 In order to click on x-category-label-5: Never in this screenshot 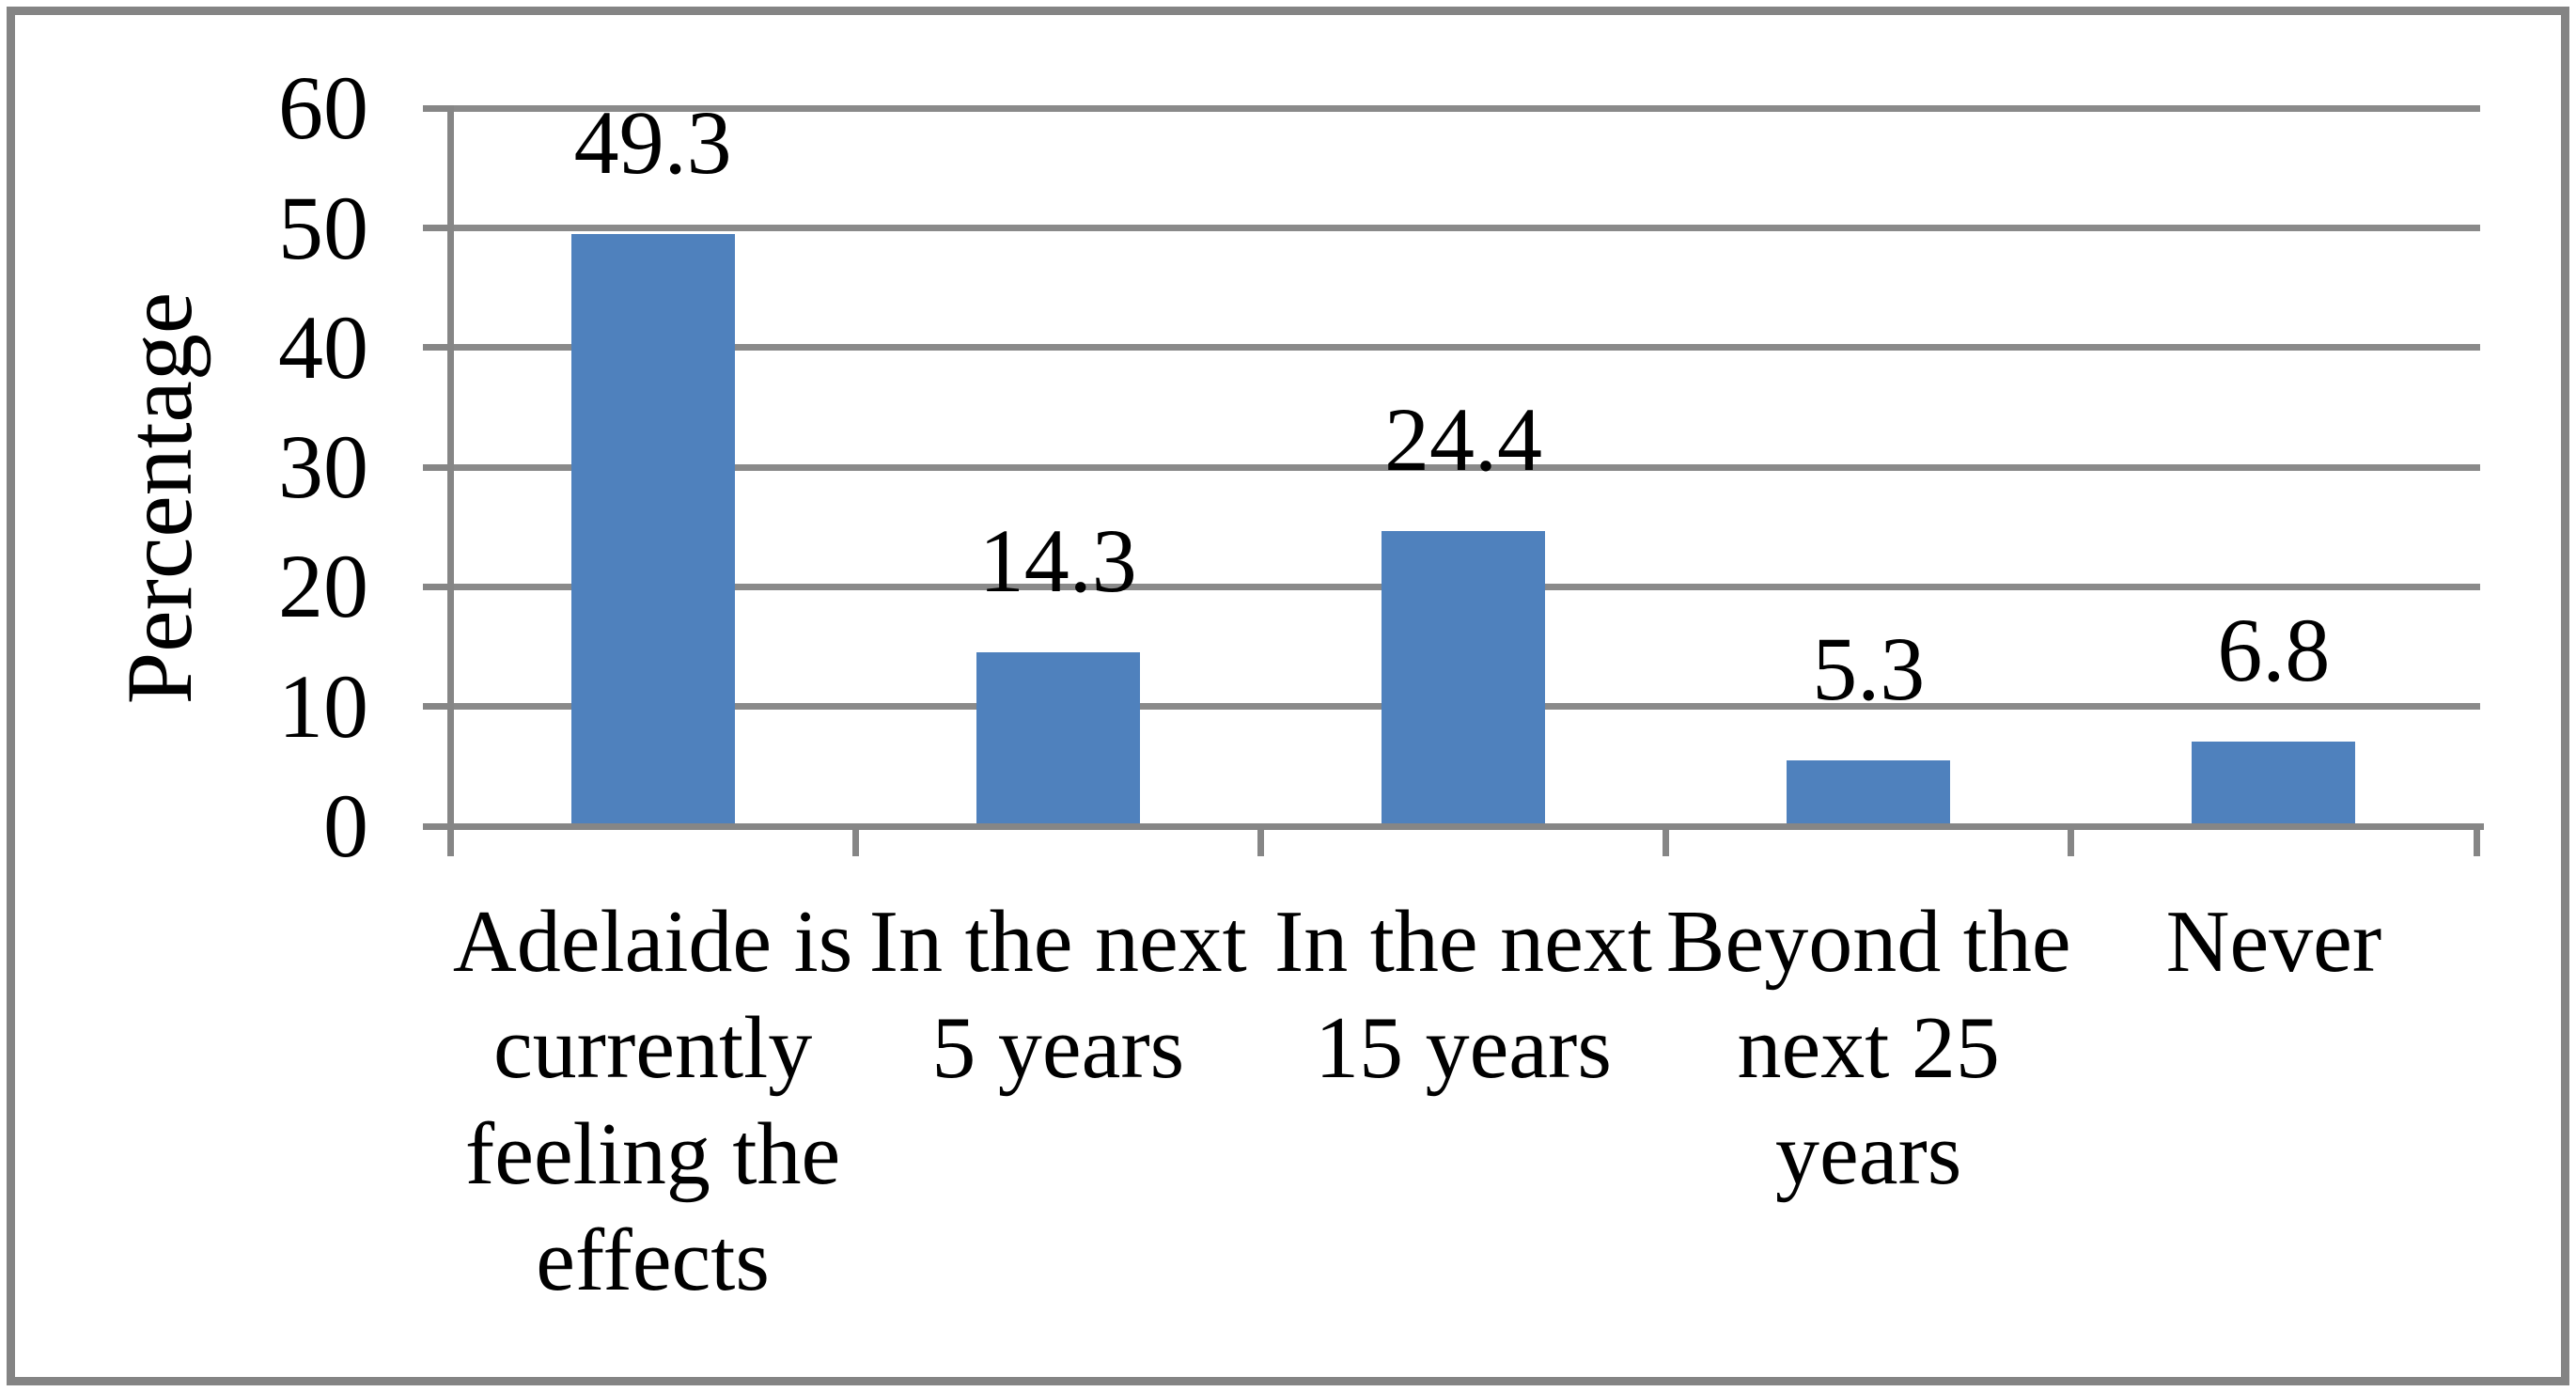, I will do `click(2273, 942)`.